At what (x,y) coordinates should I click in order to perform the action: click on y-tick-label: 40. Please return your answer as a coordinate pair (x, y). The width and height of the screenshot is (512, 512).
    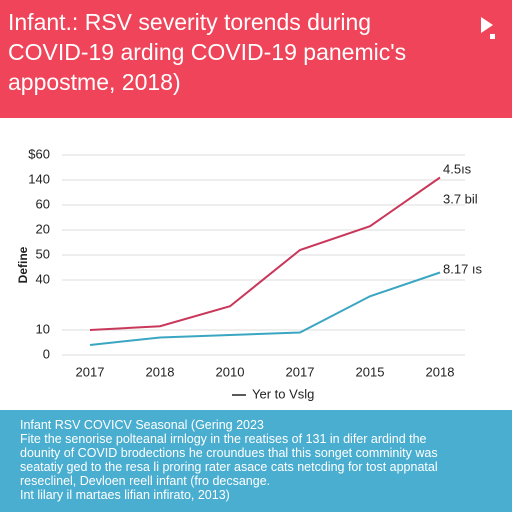
    Looking at the image, I should click on (43, 278).